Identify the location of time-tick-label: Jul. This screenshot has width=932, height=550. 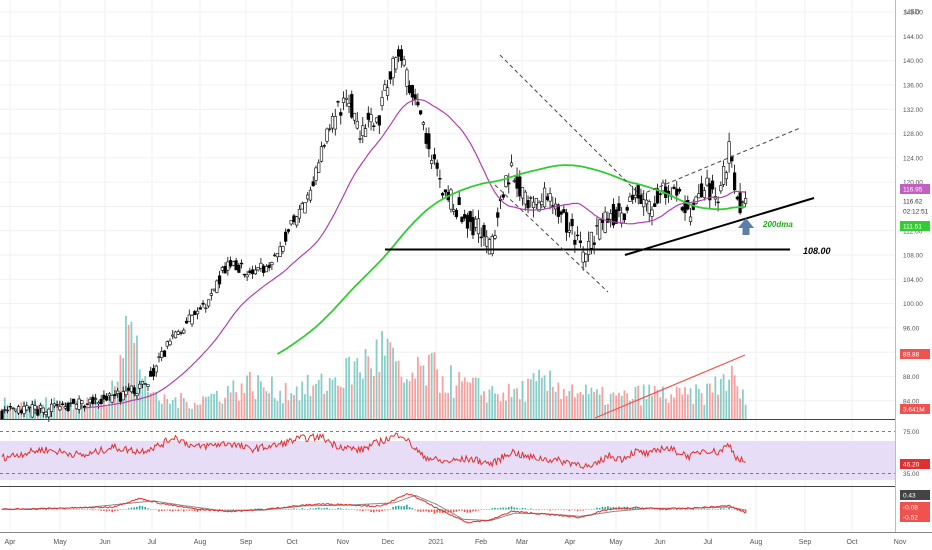
(708, 542).